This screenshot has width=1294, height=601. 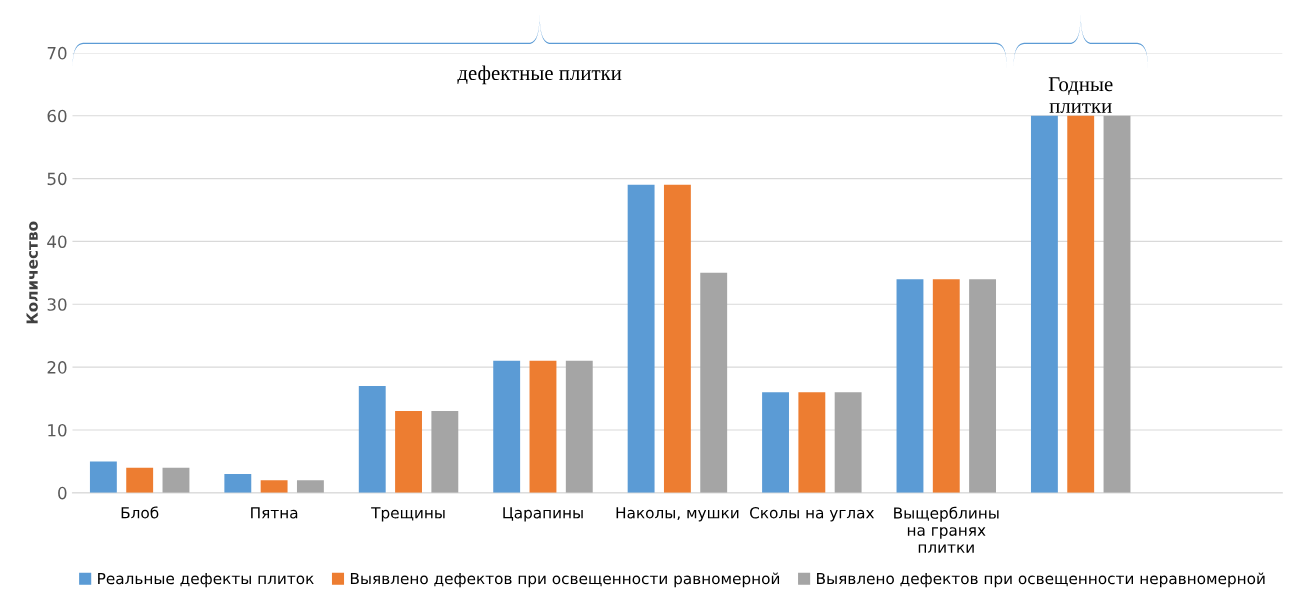 What do you see at coordinates (274, 513) in the screenshot?
I see `x-tick-label: Пятна` at bounding box center [274, 513].